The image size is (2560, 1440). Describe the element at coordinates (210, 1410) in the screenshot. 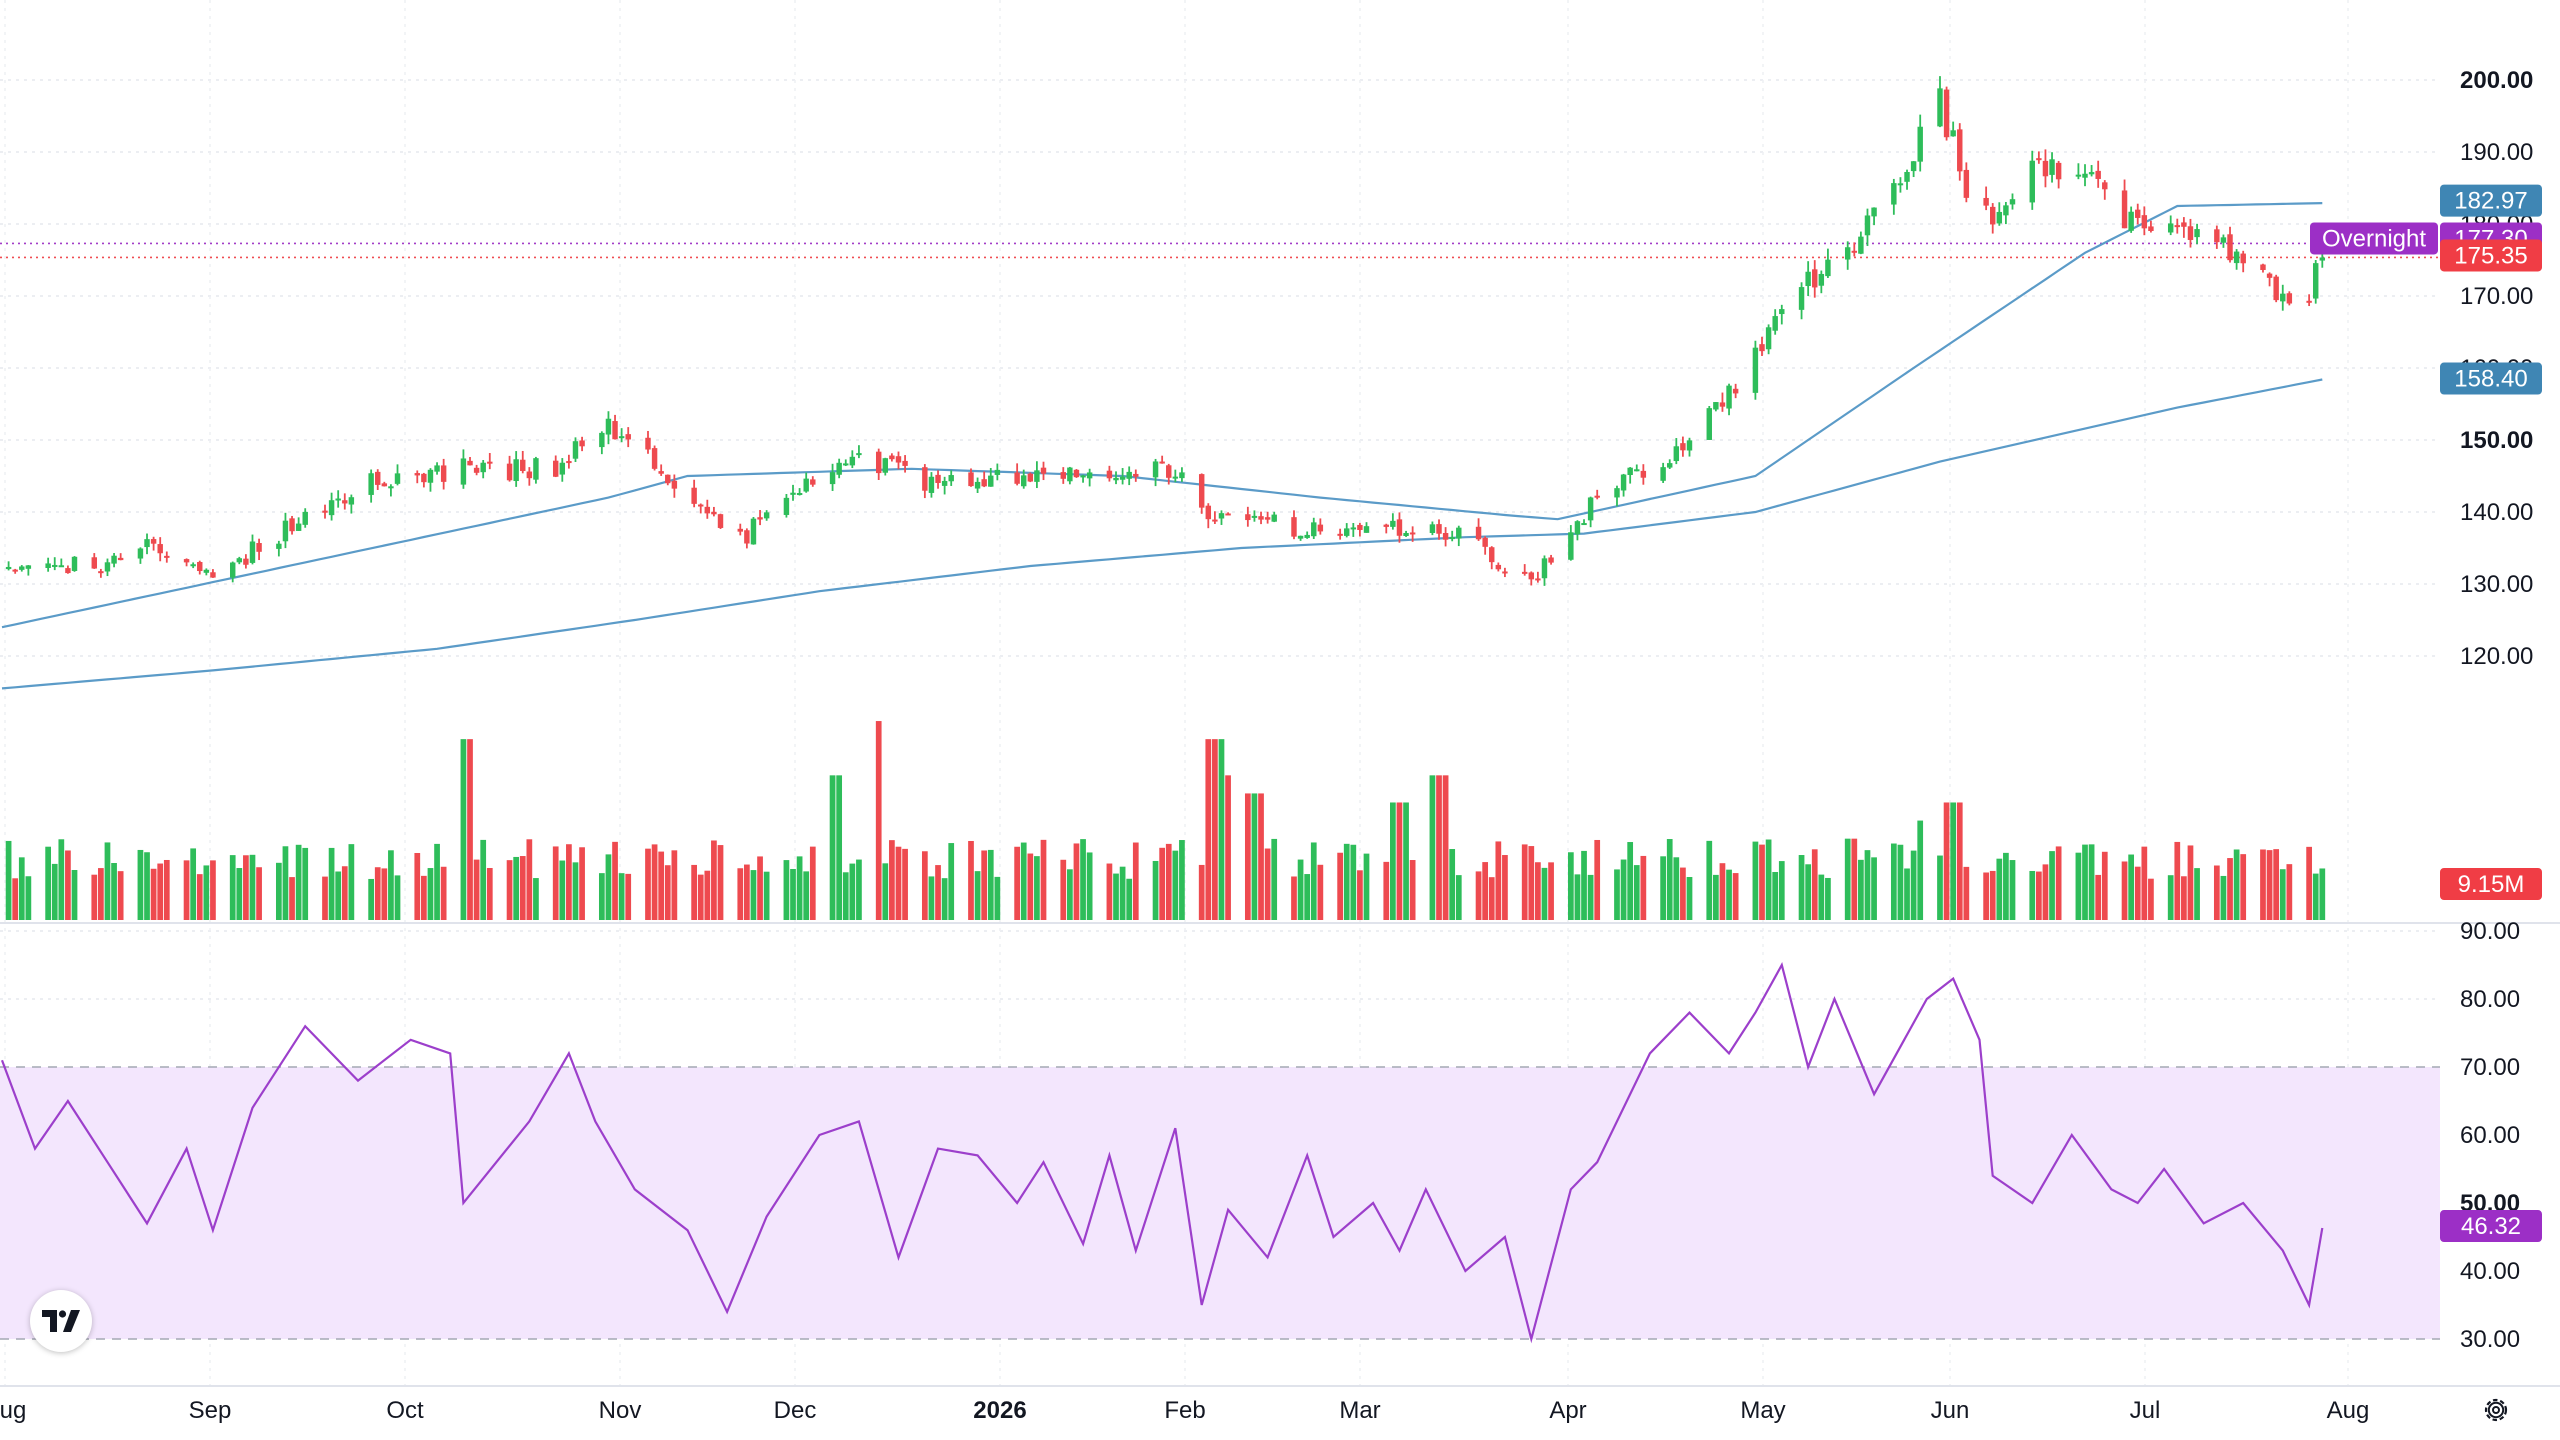

I see `time-label: Sep` at that location.